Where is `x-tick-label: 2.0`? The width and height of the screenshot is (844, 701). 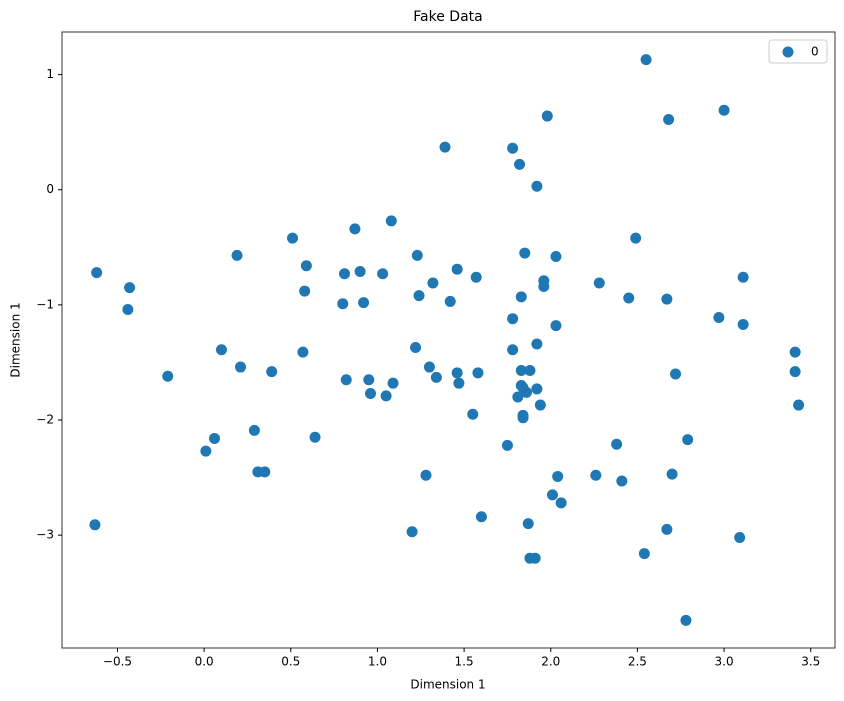 x-tick-label: 2.0 is located at coordinates (550, 662).